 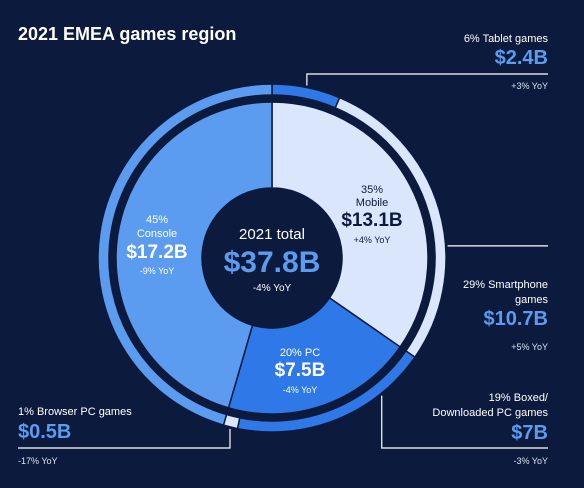 What do you see at coordinates (505, 285) in the screenshot?
I see `smartphone-label-line1: 29% Smartphone` at bounding box center [505, 285].